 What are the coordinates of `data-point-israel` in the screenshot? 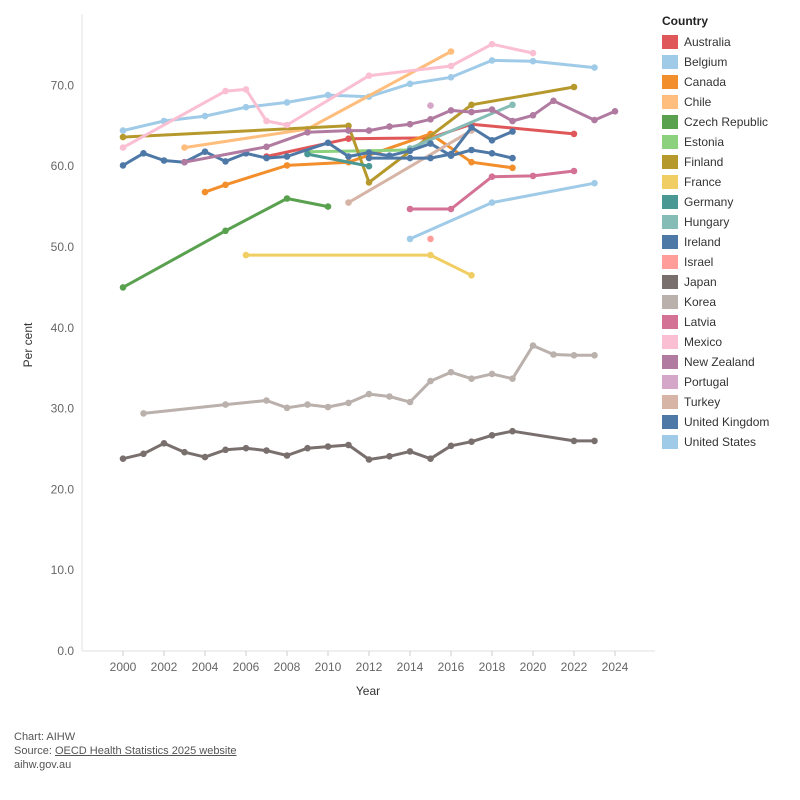 It's located at (430, 239).